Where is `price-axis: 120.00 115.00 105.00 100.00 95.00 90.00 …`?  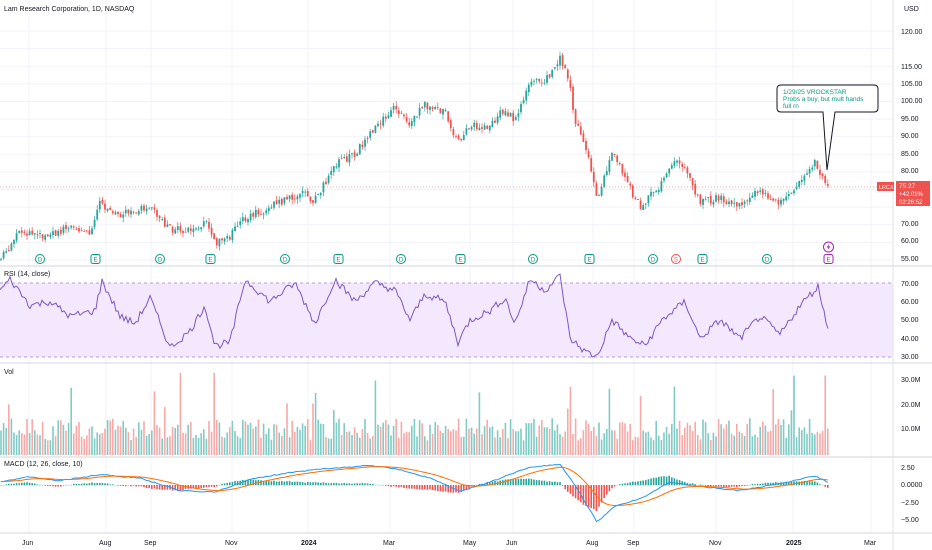
price-axis: 120.00 115.00 105.00 100.00 95.00 90.00 … is located at coordinates (912, 146).